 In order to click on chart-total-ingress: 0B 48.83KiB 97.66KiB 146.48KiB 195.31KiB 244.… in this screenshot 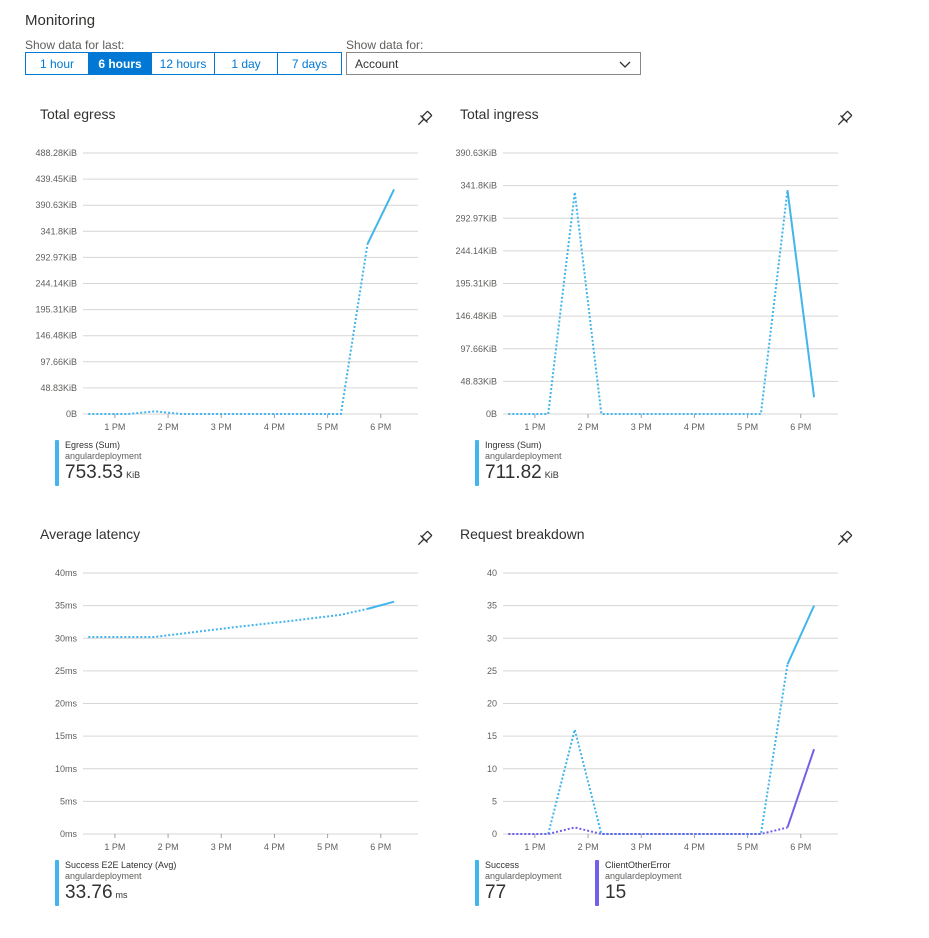, I will do `click(646, 290)`.